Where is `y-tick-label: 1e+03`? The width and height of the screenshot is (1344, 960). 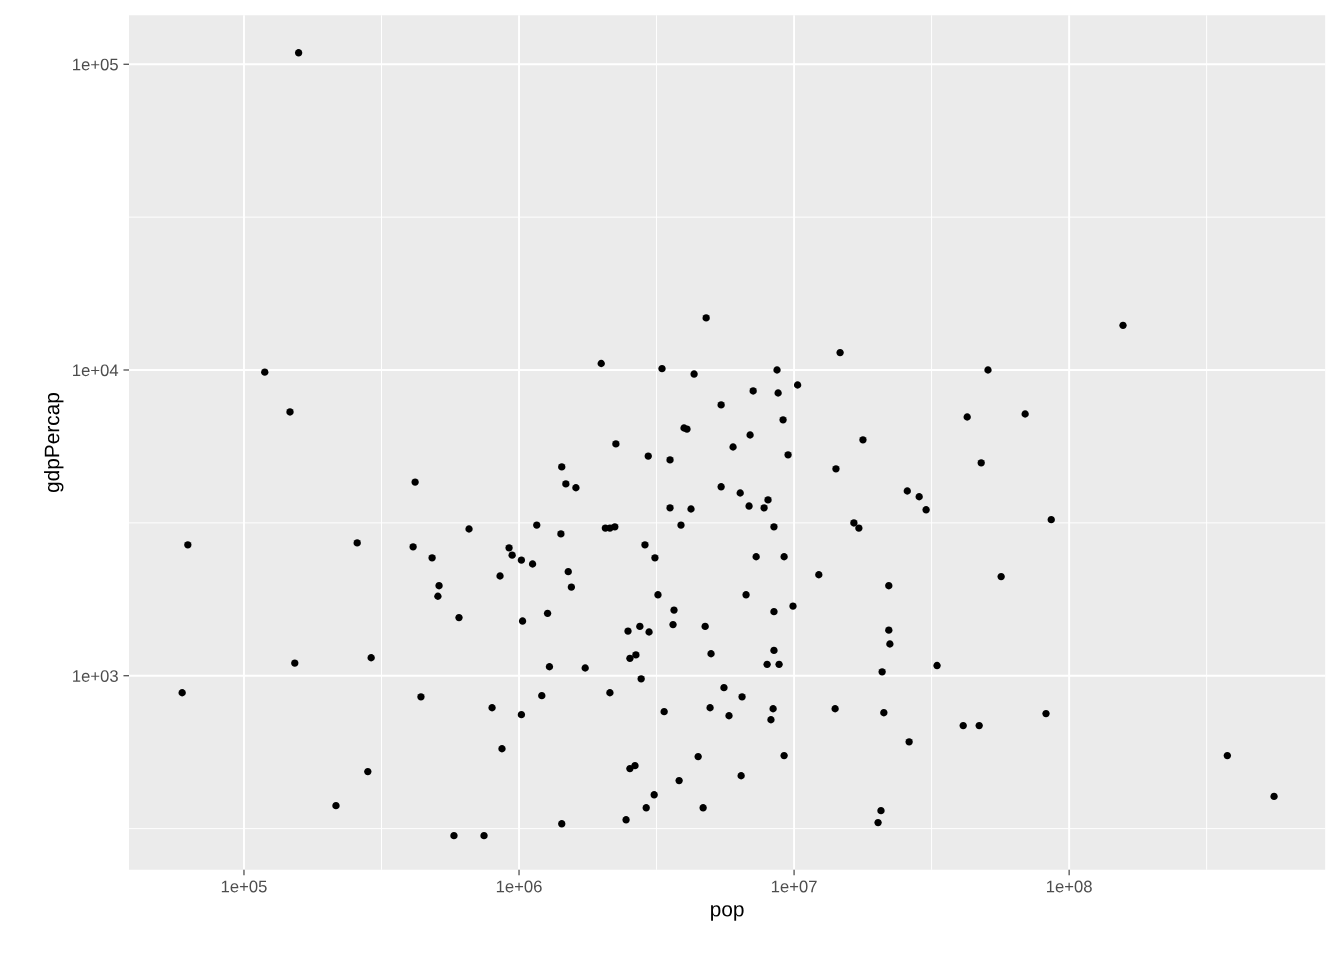 y-tick-label: 1e+03 is located at coordinates (95, 676).